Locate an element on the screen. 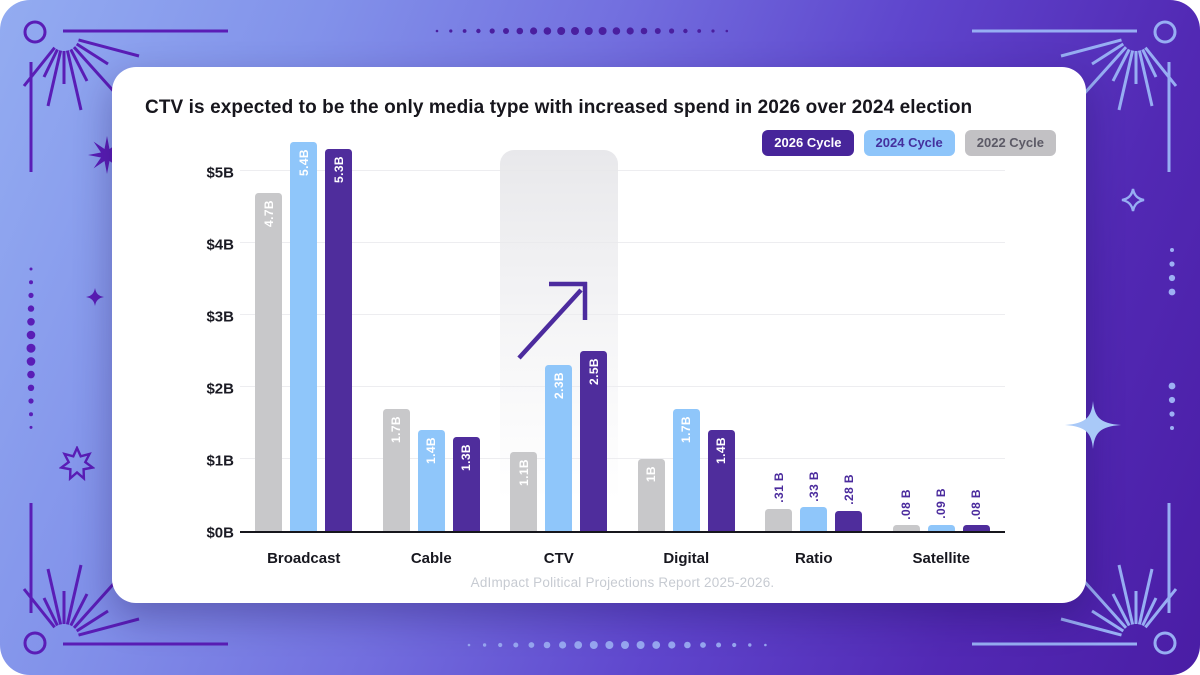 The height and width of the screenshot is (675, 1200). bar-value-label: .31 B is located at coordinates (778, 487).